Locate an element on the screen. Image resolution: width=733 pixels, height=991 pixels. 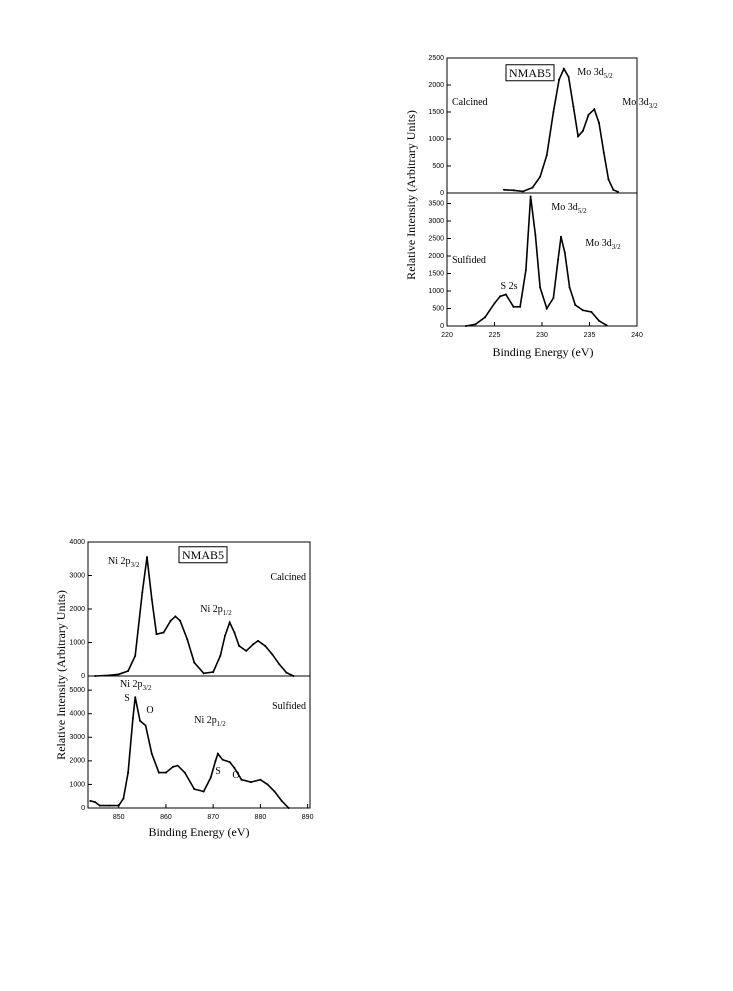
annotation: Ni 2p3/2 is located at coordinates (136, 685).